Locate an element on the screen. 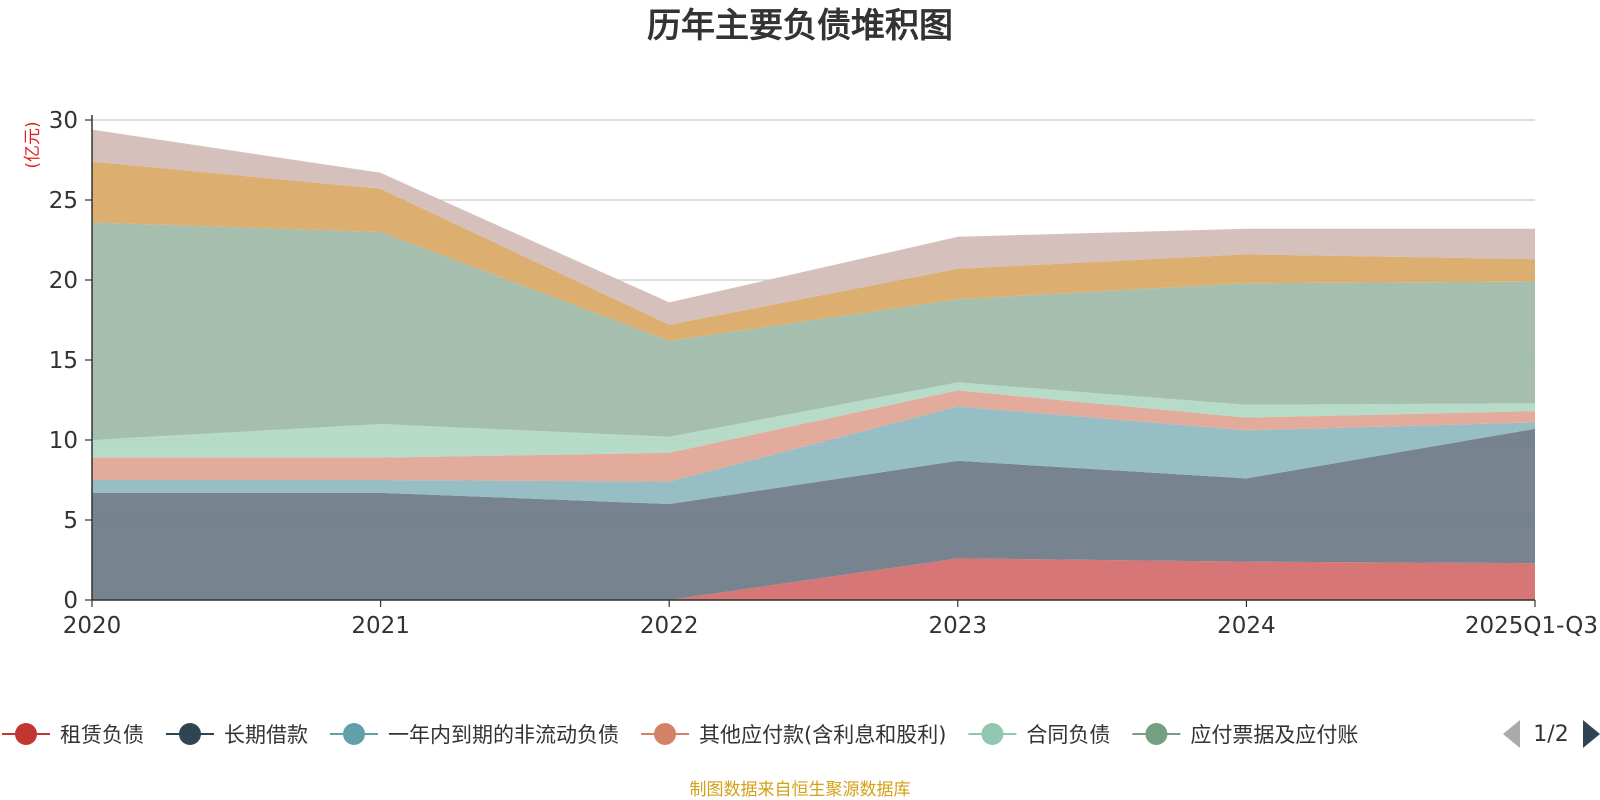  y-tick-label: 0 is located at coordinates (70, 601).